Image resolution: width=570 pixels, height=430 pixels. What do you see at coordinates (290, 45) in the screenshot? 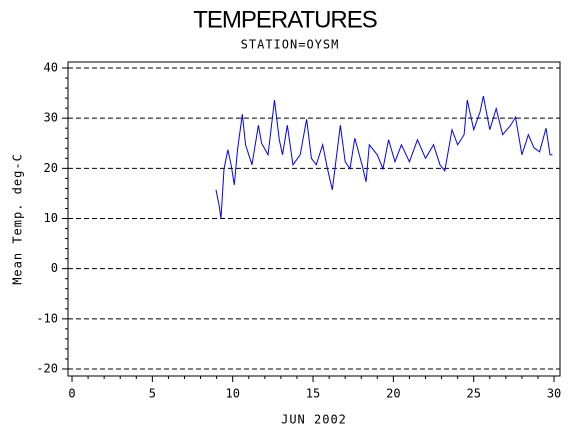
I see `chart-subtitle: STATION=OYSM` at bounding box center [290, 45].